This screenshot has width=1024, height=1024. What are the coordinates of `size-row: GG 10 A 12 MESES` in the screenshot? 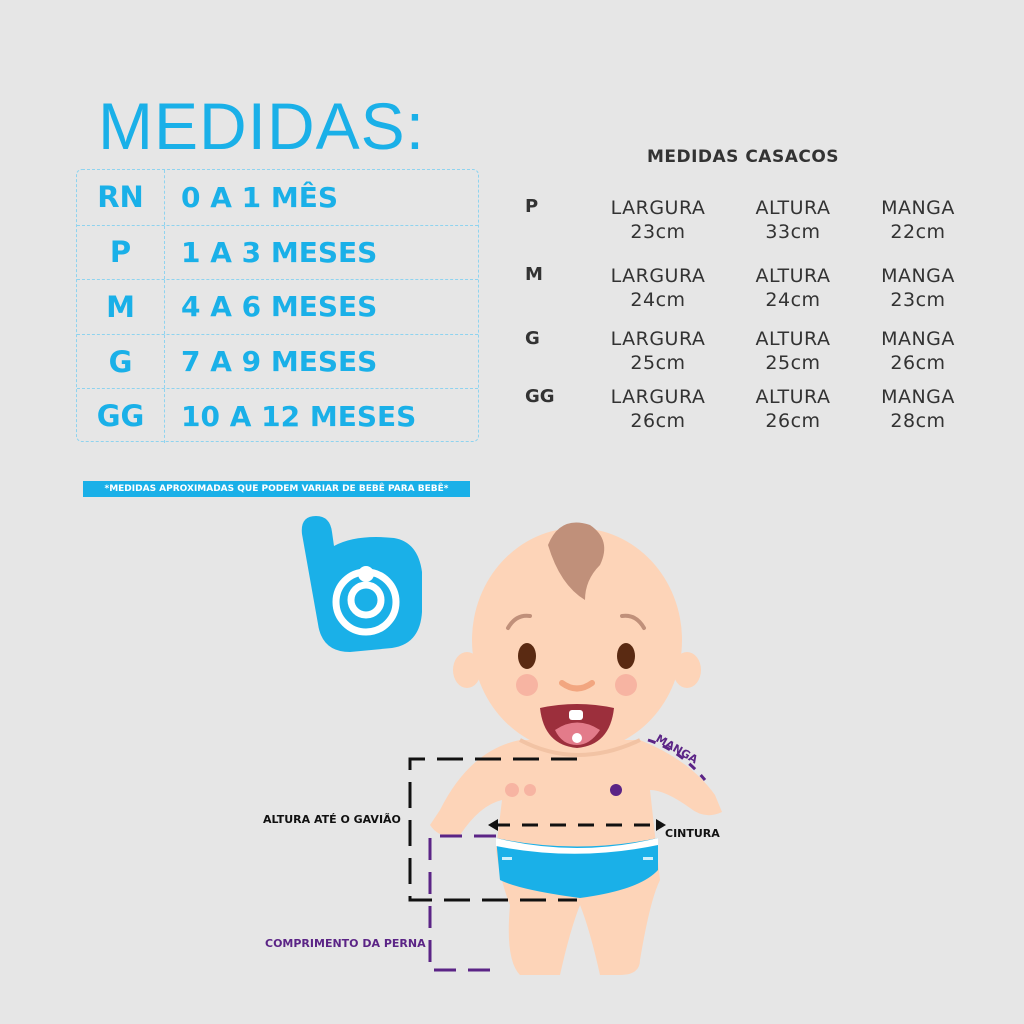 It's located at (277, 415).